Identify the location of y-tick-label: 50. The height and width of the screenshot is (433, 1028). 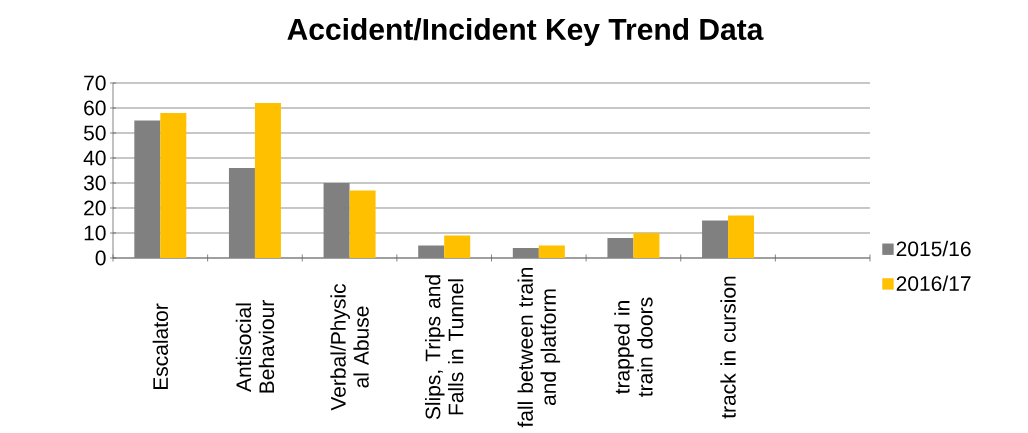
(94, 133).